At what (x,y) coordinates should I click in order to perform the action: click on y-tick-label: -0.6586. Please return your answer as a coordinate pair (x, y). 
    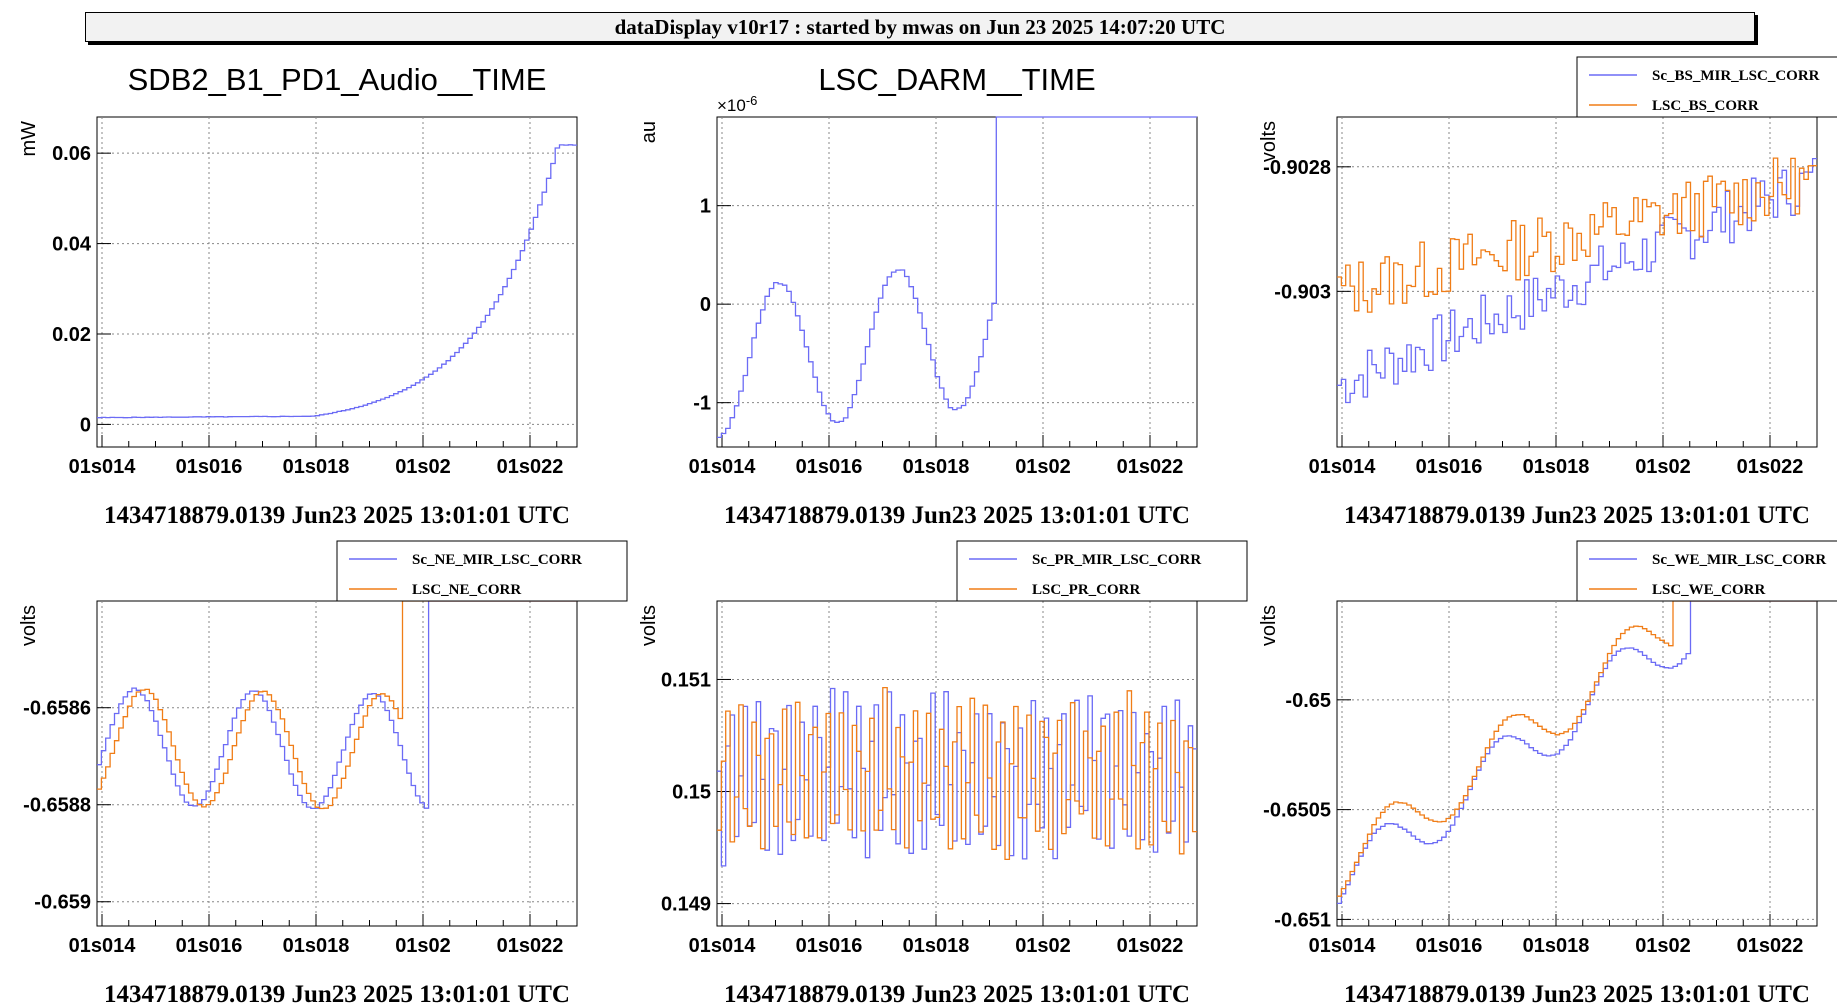
    Looking at the image, I should click on (57, 709).